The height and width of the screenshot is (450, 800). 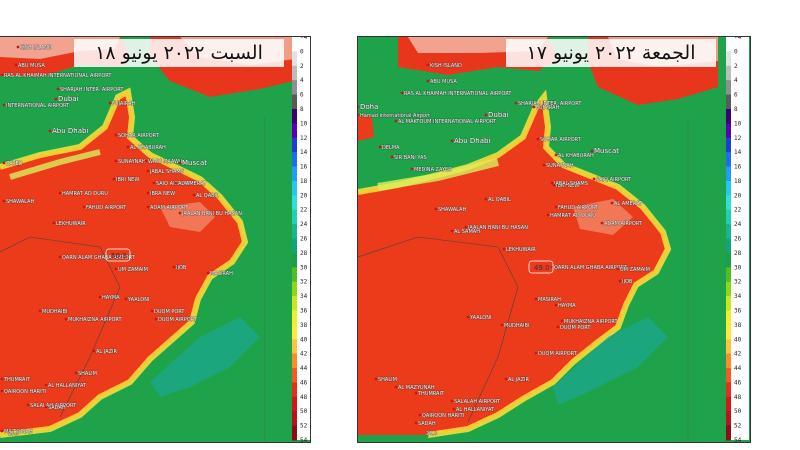 I want to click on color-scale-tick: 6, so click(x=736, y=95).